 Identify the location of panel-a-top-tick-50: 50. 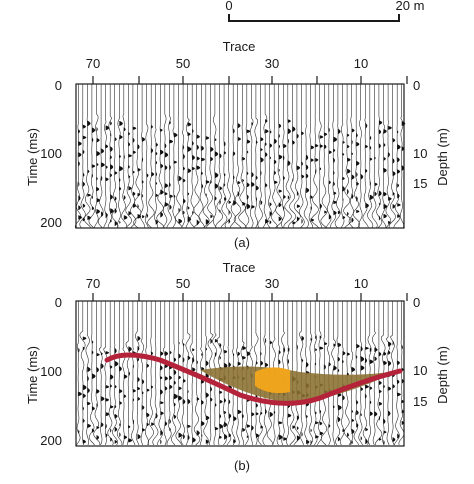
(183, 63).